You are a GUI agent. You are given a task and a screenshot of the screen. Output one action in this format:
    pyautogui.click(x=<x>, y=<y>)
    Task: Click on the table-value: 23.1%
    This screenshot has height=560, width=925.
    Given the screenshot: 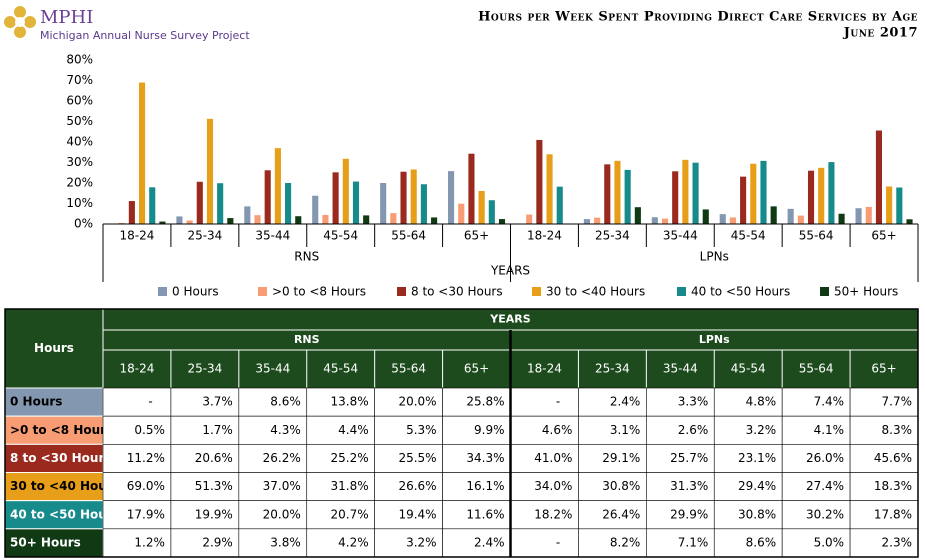 What is the action you would take?
    pyautogui.click(x=757, y=458)
    